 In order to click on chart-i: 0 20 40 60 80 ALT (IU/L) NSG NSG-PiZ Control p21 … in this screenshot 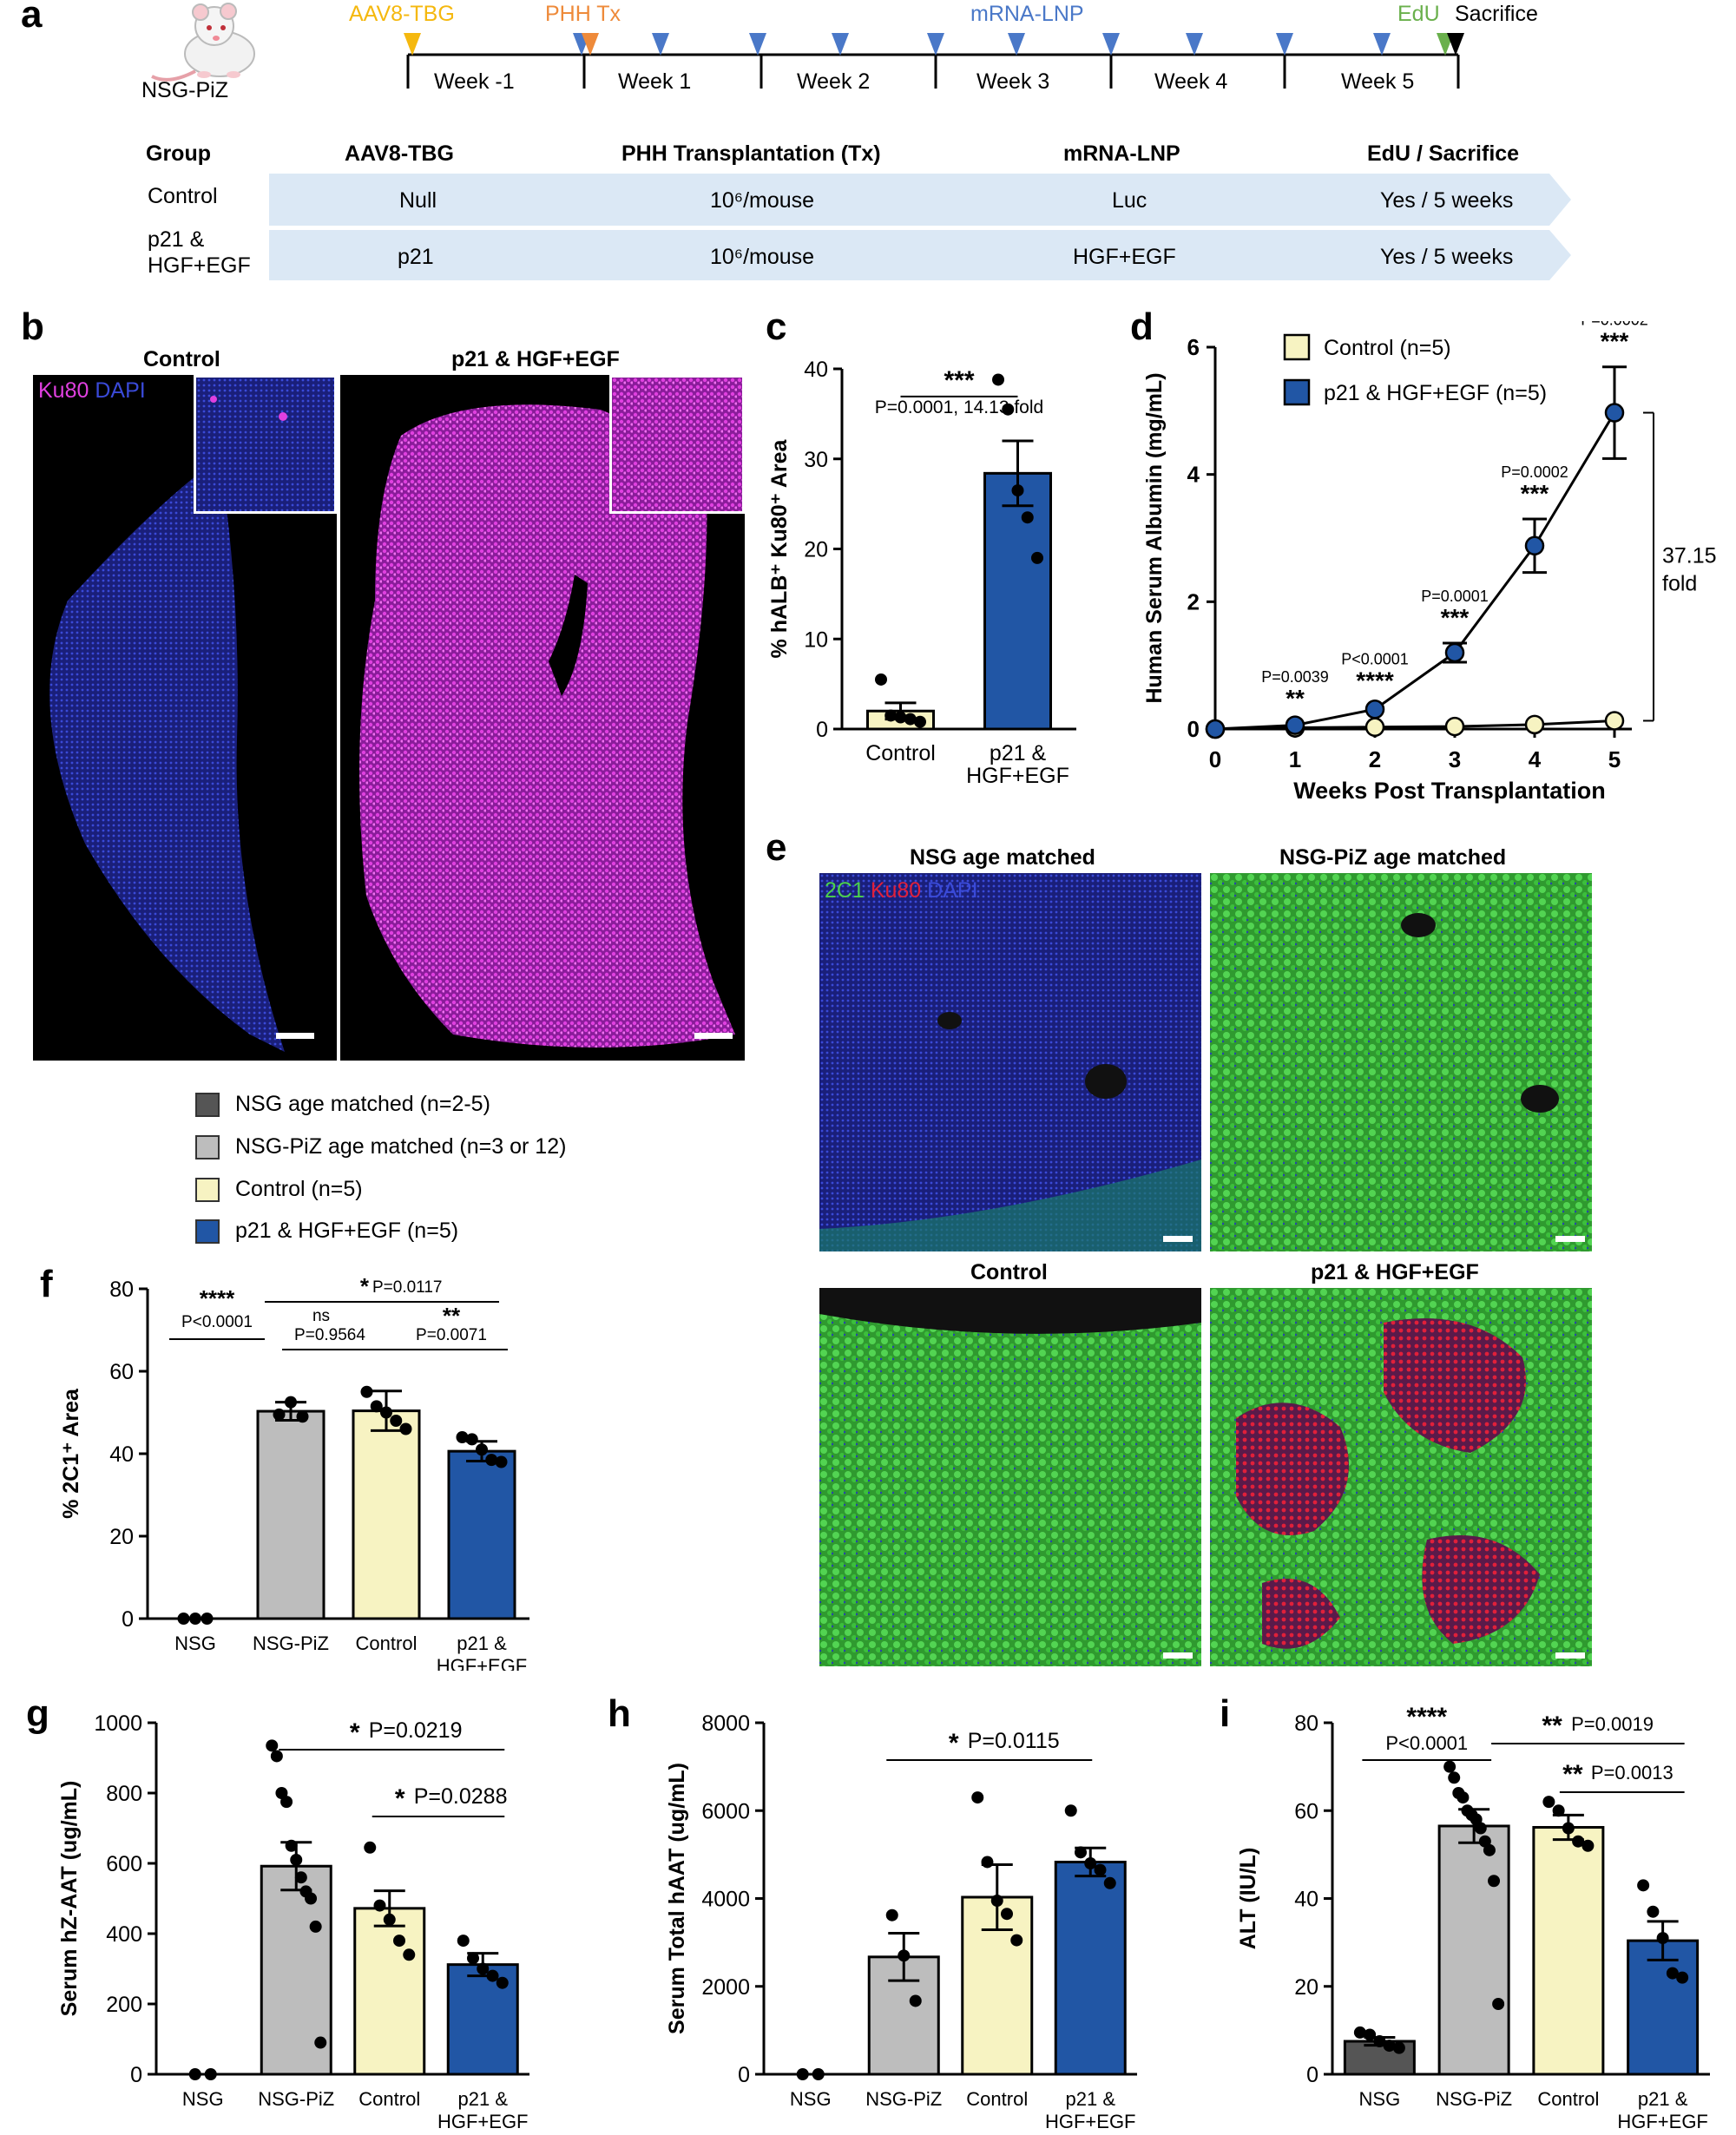, I will do `click(1473, 1917)`.